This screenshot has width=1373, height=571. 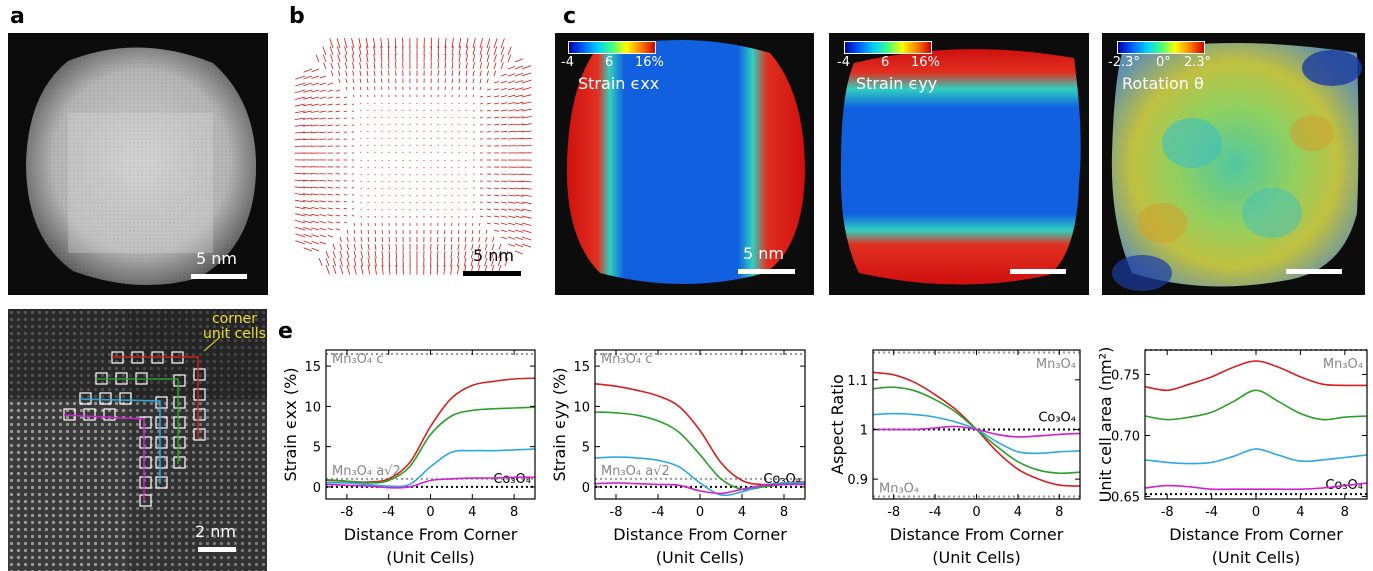 I want to click on colorbar-rot-tick-min: -2.3°, so click(x=1124, y=62).